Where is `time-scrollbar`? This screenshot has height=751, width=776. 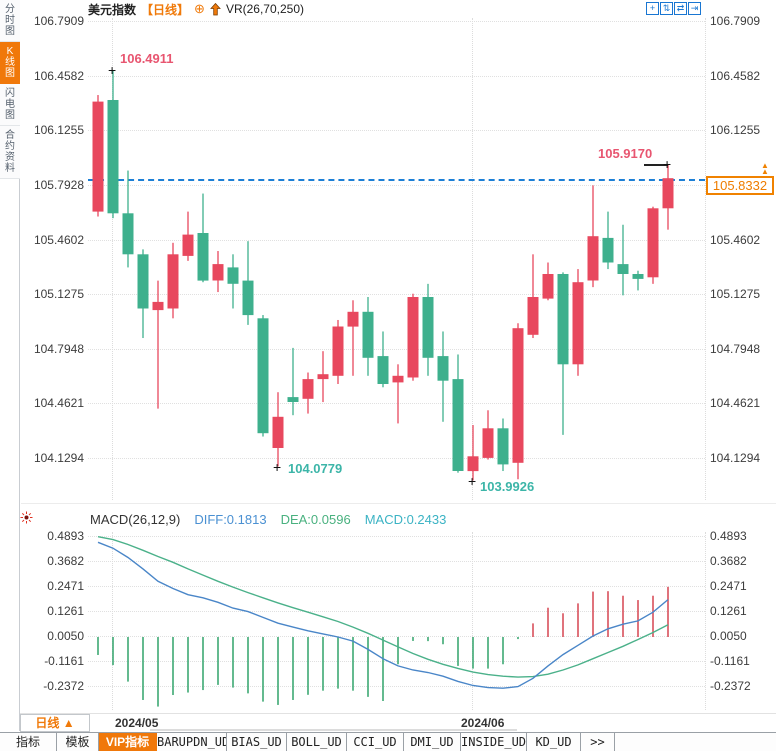
time-scrollbar is located at coordinates (333, 730).